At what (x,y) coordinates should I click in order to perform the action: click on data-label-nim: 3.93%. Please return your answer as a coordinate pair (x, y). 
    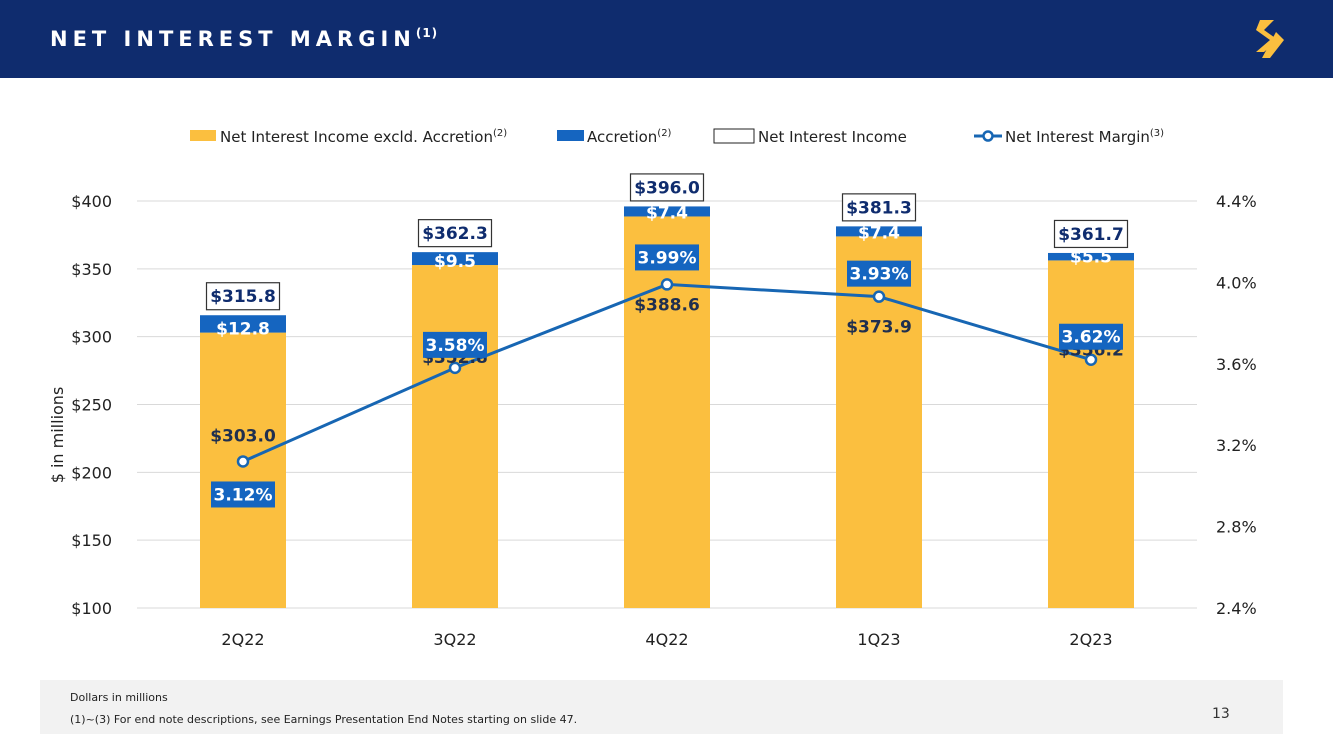
    Looking at the image, I should click on (879, 273).